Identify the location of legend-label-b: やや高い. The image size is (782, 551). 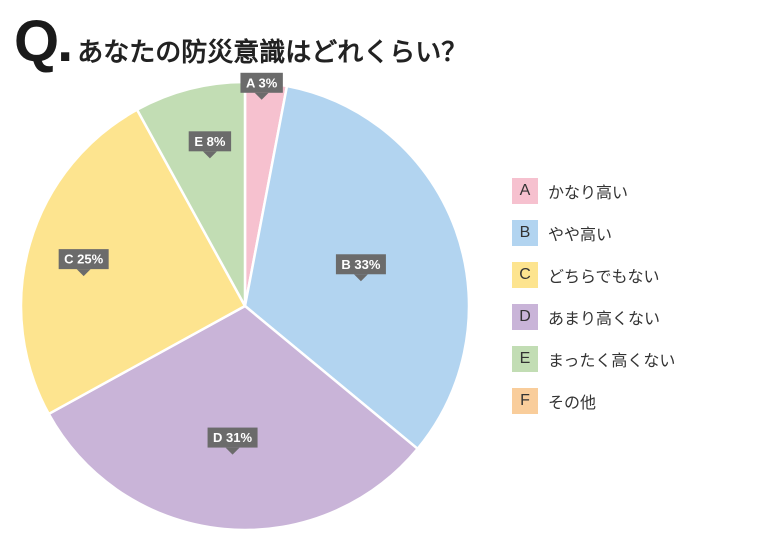
(580, 234).